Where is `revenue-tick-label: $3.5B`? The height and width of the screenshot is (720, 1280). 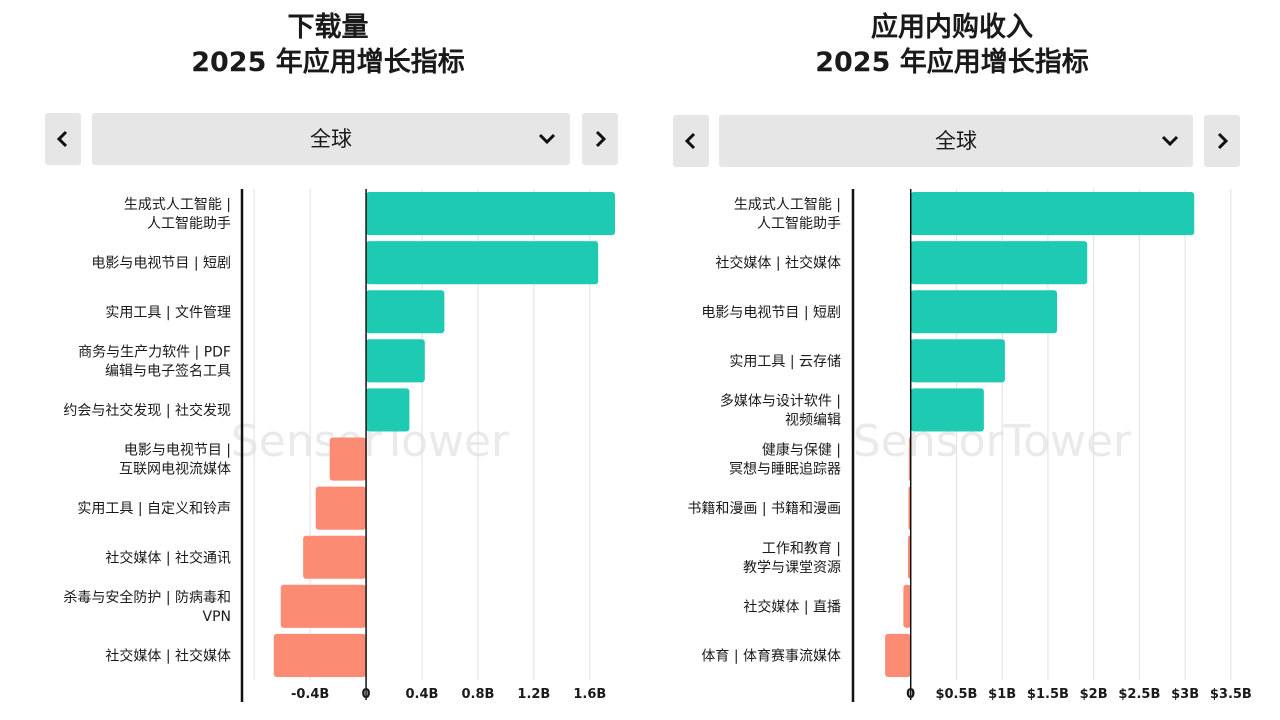
revenue-tick-label: $3.5B is located at coordinates (1231, 694).